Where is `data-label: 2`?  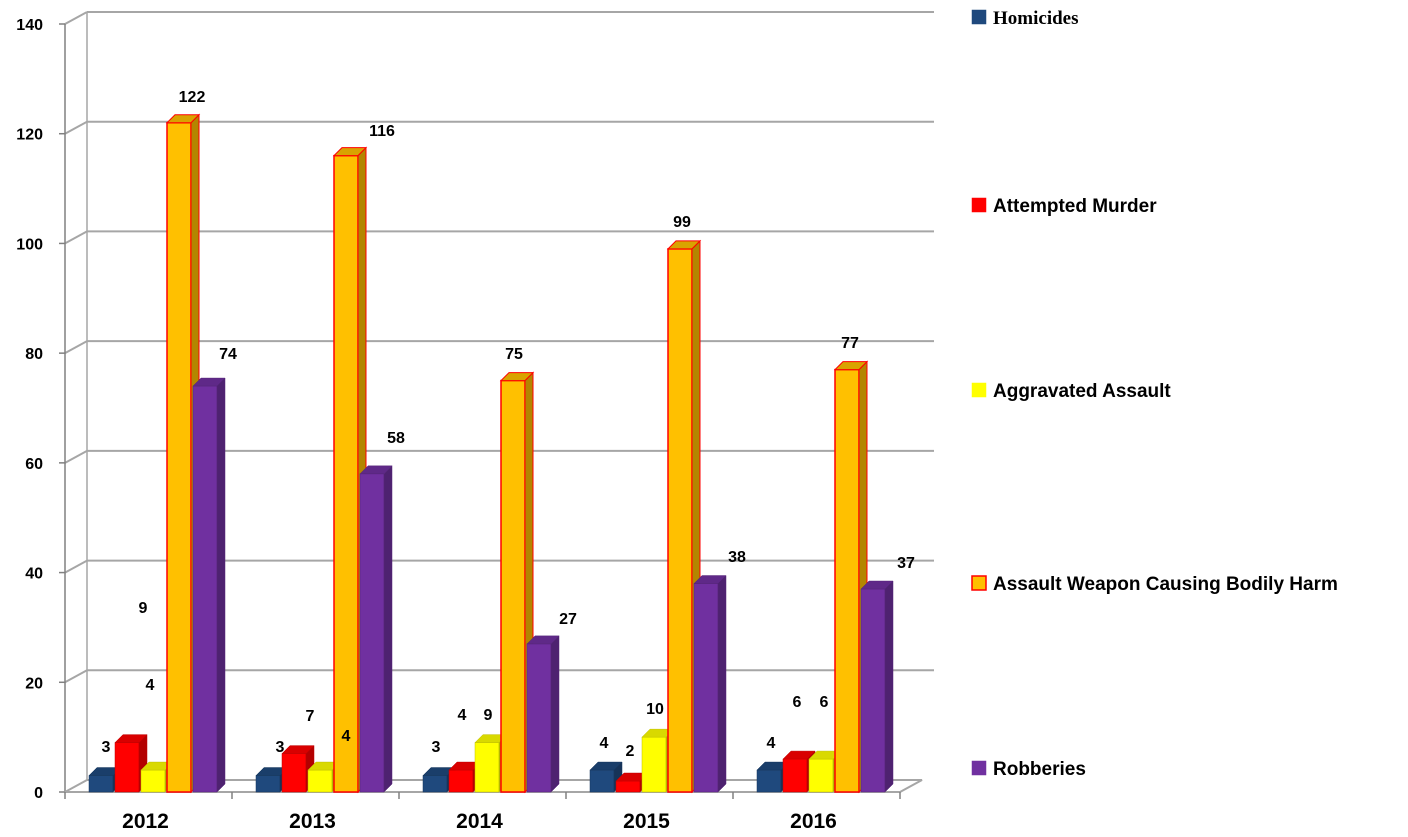
data-label: 2 is located at coordinates (630, 751).